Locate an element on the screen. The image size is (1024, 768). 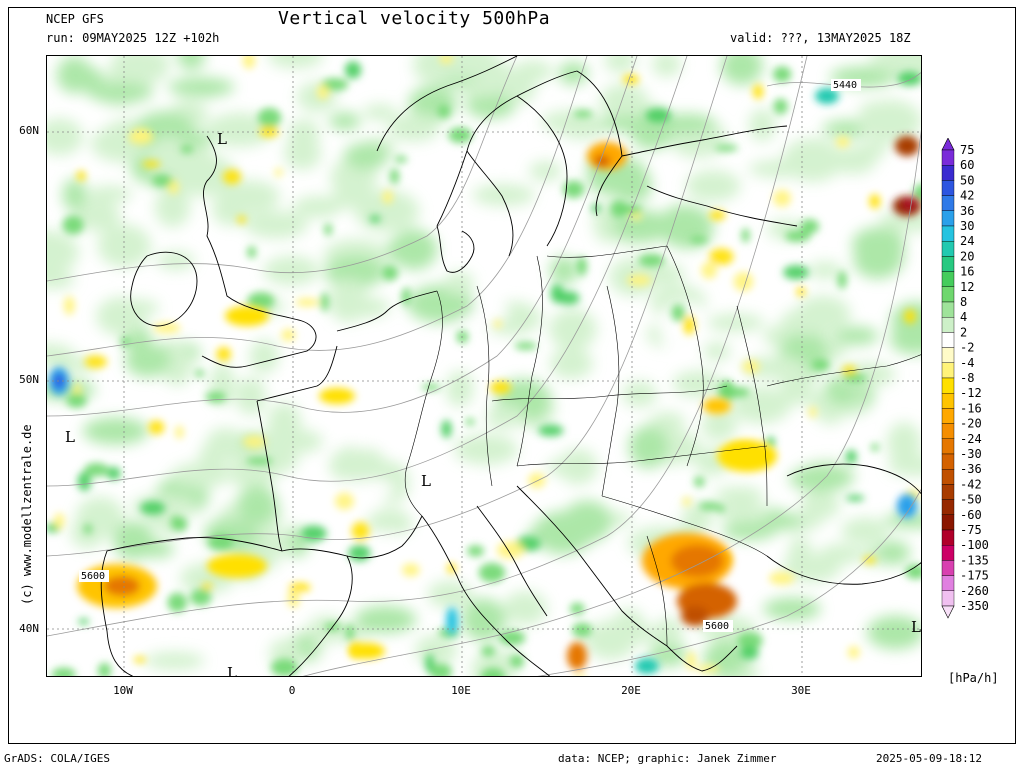
legend-label: -2 is located at coordinates (967, 348).